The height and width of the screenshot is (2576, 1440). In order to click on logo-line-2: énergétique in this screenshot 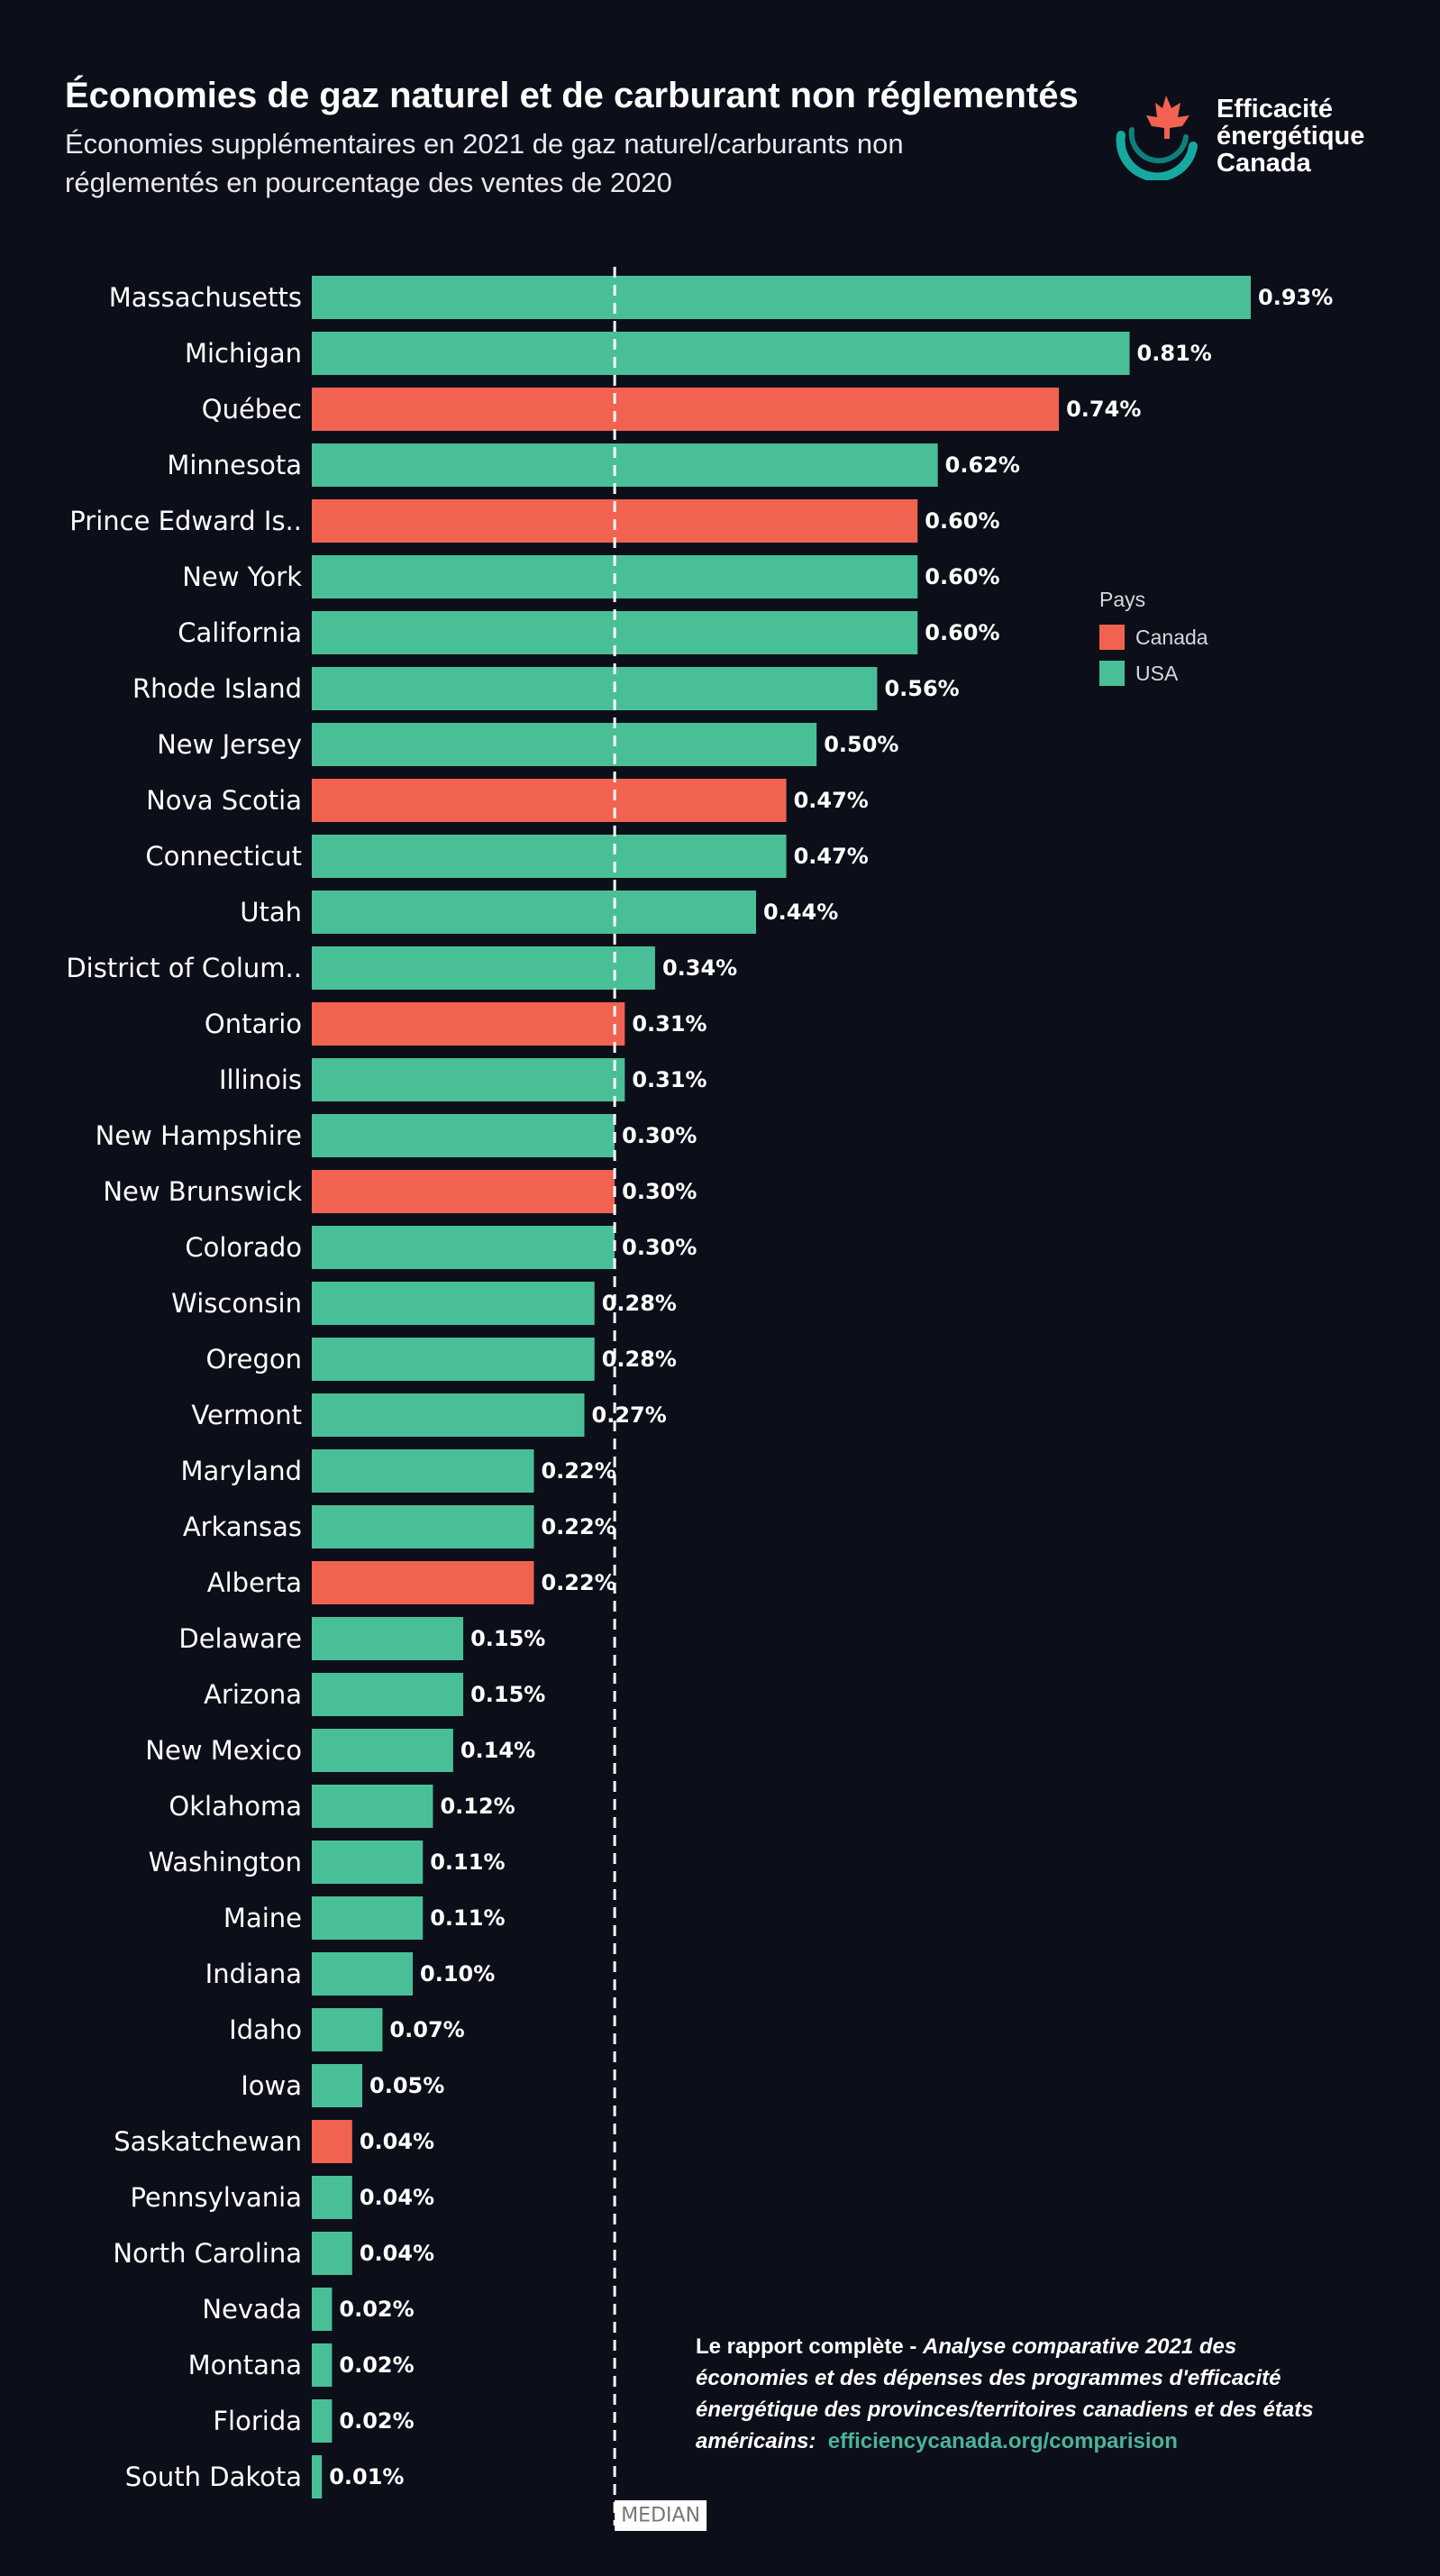, I will do `click(1291, 136)`.